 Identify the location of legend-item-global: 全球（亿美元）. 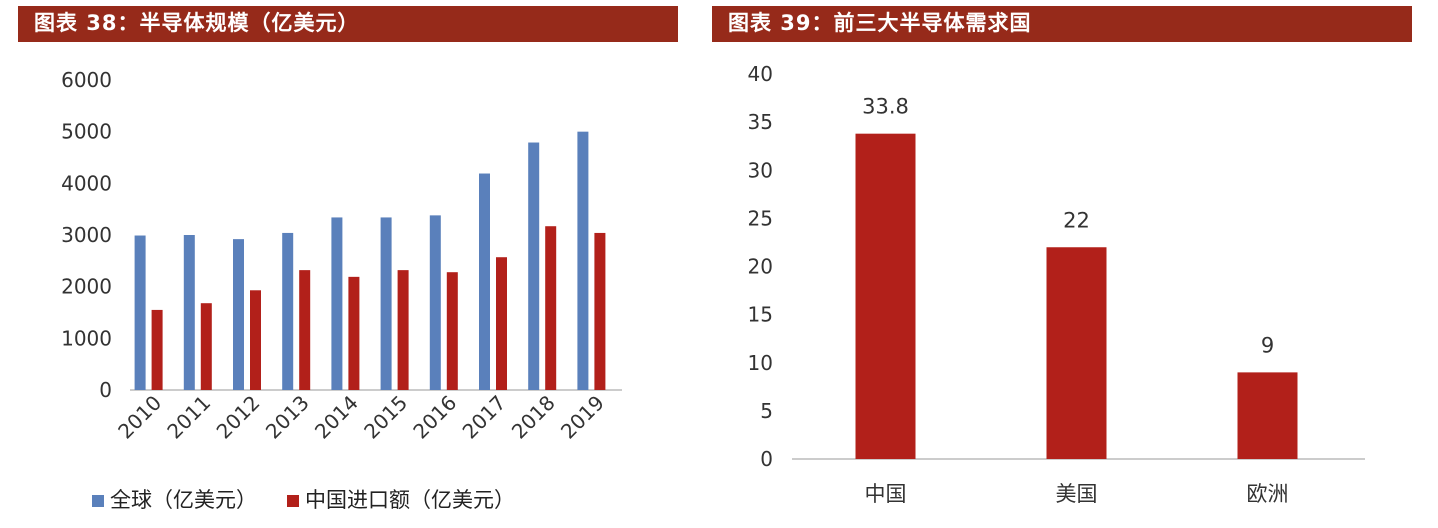
(174, 499).